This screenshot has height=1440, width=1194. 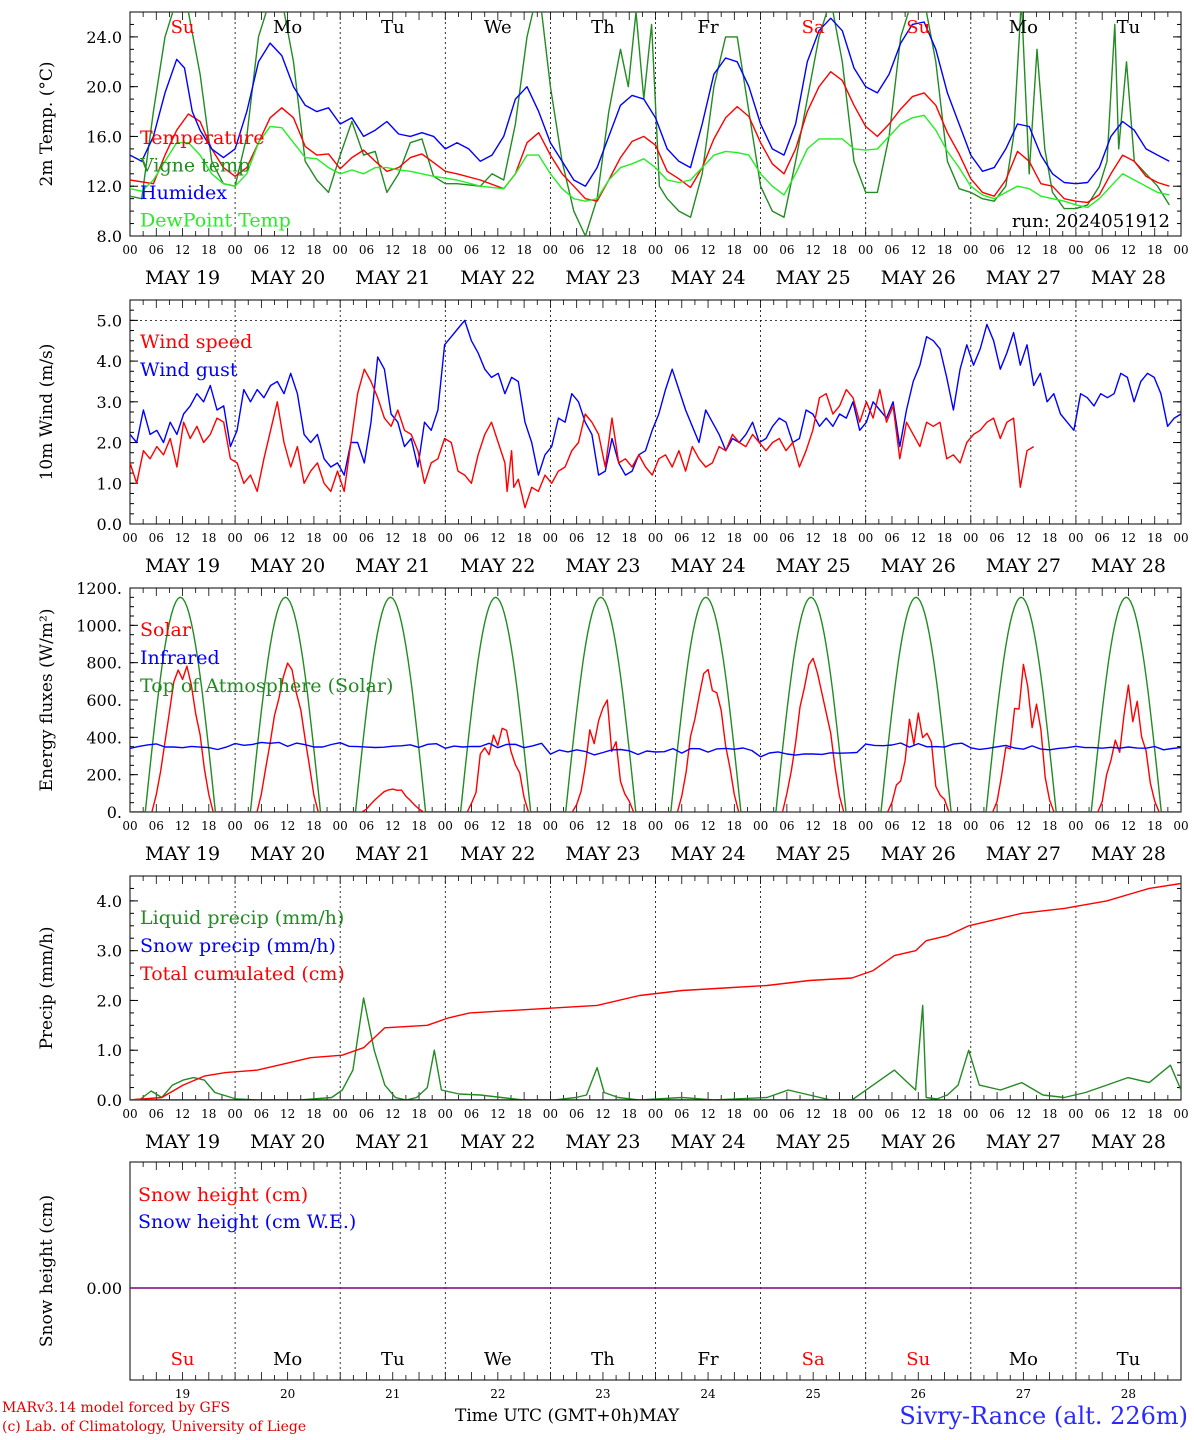 I want to click on legend-liquid-precip-mm-h-: Liquid precip (mm/h), so click(x=242, y=918).